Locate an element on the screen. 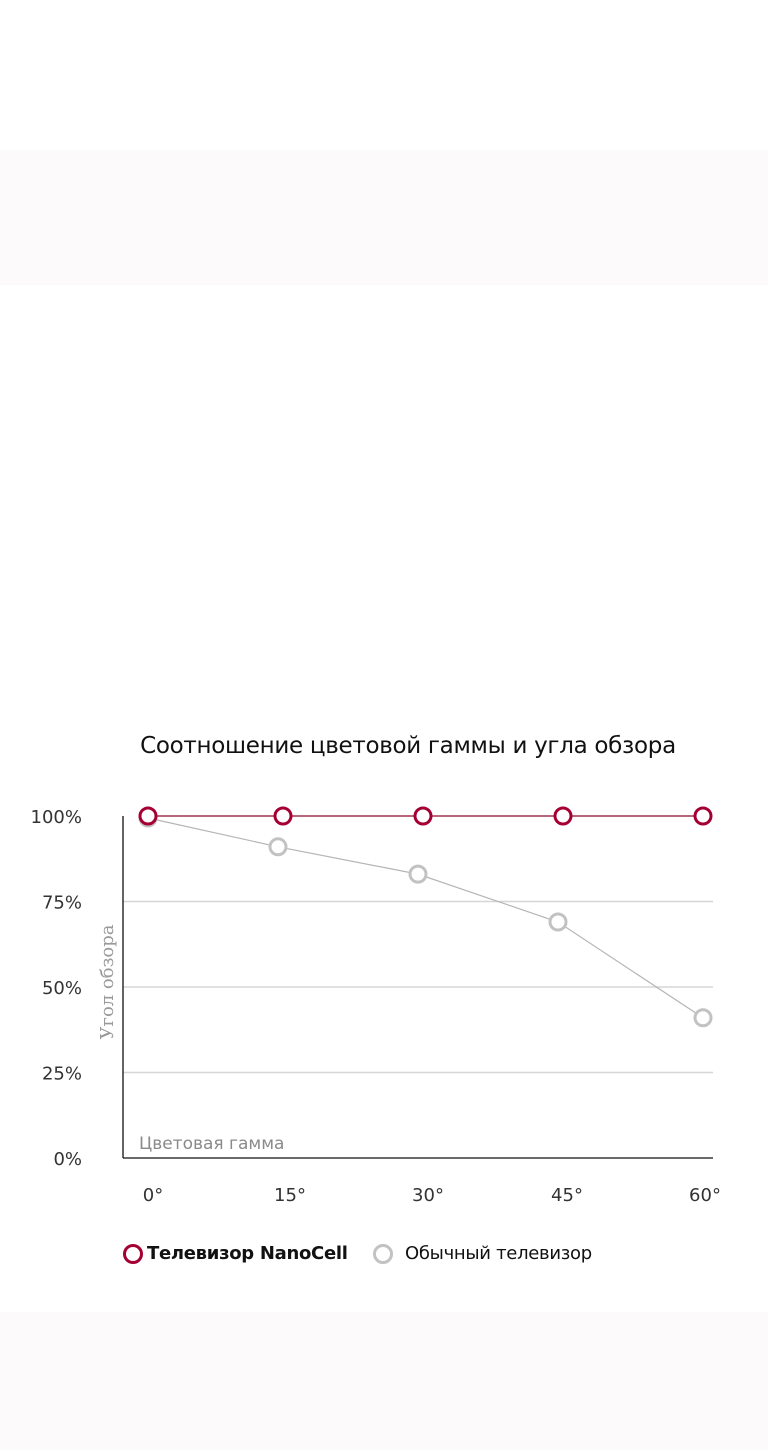 This screenshot has width=768, height=1450. y-tick-label: 75% is located at coordinates (62, 903).